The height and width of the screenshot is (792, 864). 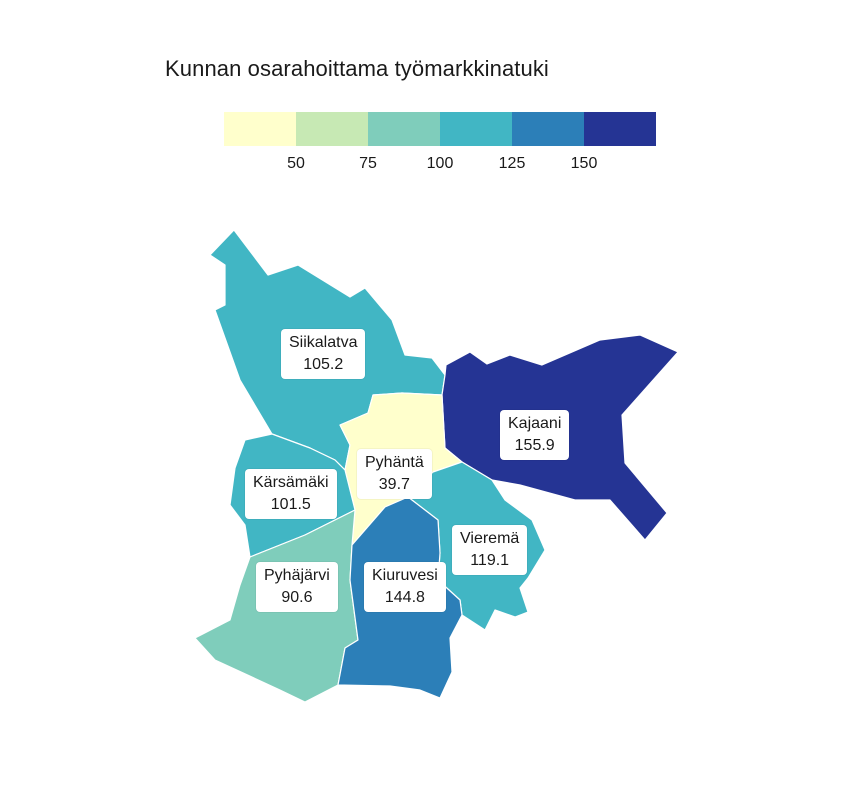 I want to click on map-title: Kunnan osarahoittama työmarkkinatuki, so click(x=357, y=68).